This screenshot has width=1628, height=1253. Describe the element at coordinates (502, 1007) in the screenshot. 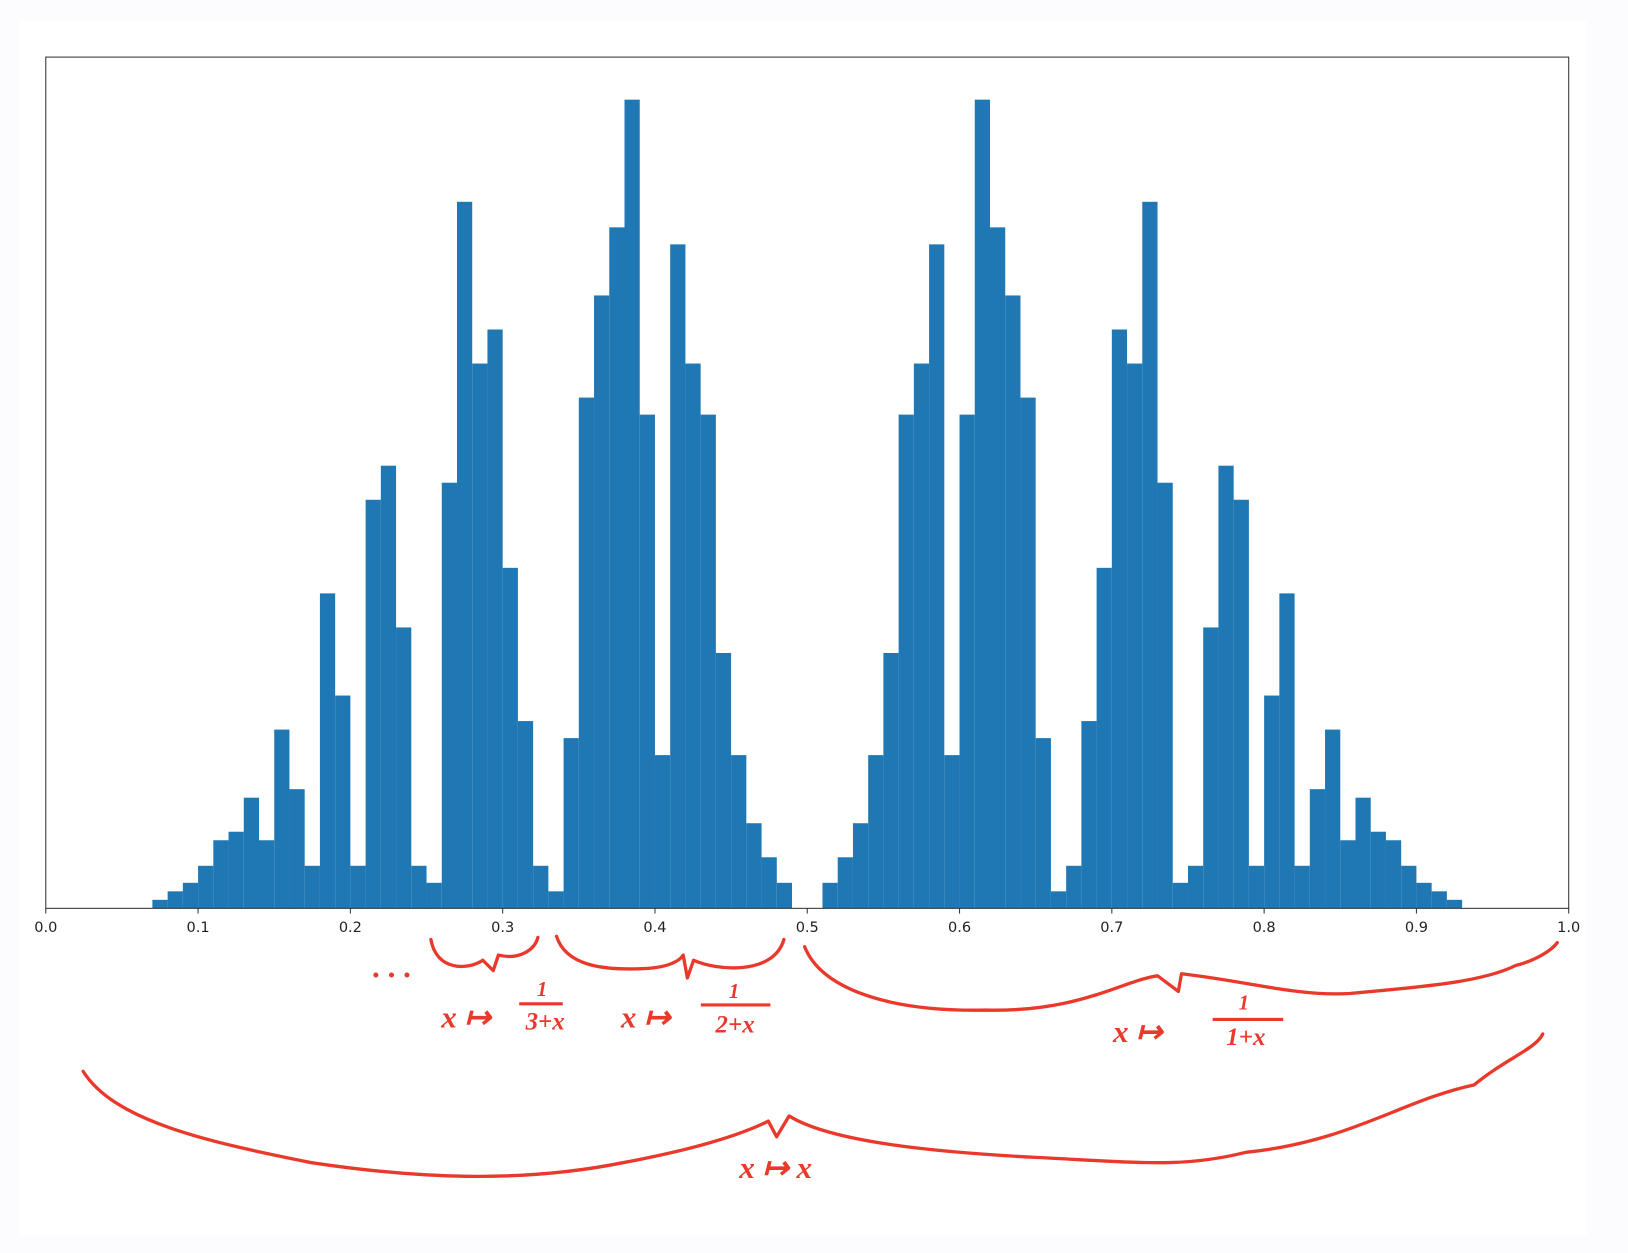

I see `annotation: x ↦ 1 3+x` at that location.